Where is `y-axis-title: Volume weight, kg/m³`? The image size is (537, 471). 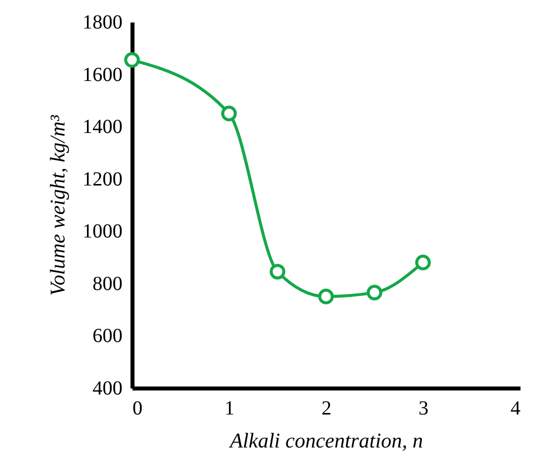 y-axis-title: Volume weight, kg/m³ is located at coordinates (58, 205).